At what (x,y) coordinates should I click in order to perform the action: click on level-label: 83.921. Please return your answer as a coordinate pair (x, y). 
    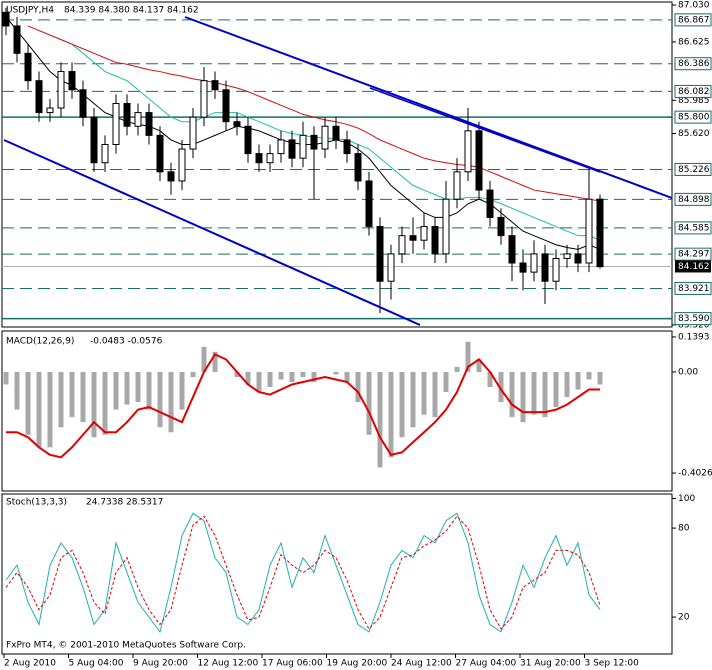
    Looking at the image, I should click on (694, 289).